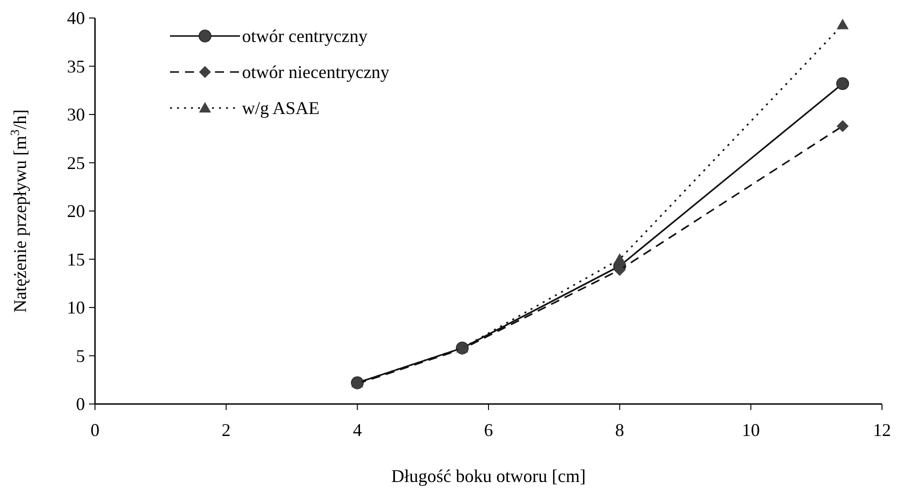 This screenshot has width=897, height=496. I want to click on legend-label: otwór centryczny, so click(305, 36).